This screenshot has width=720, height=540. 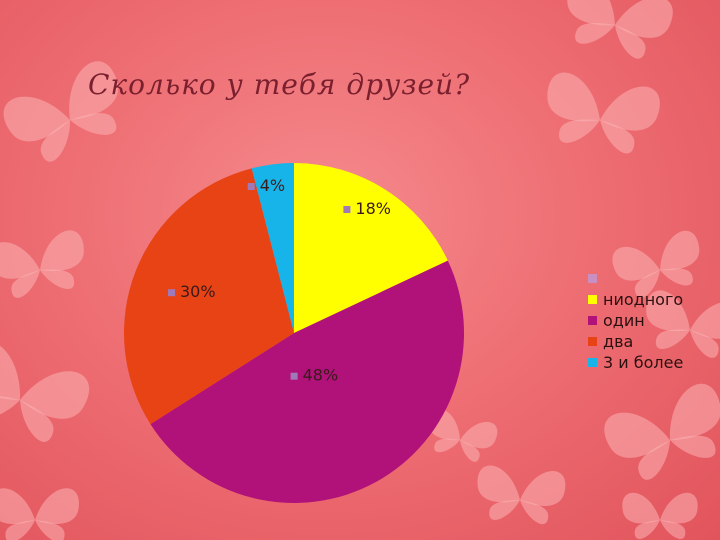 I want to click on data-label-text: 48%, so click(x=321, y=375).